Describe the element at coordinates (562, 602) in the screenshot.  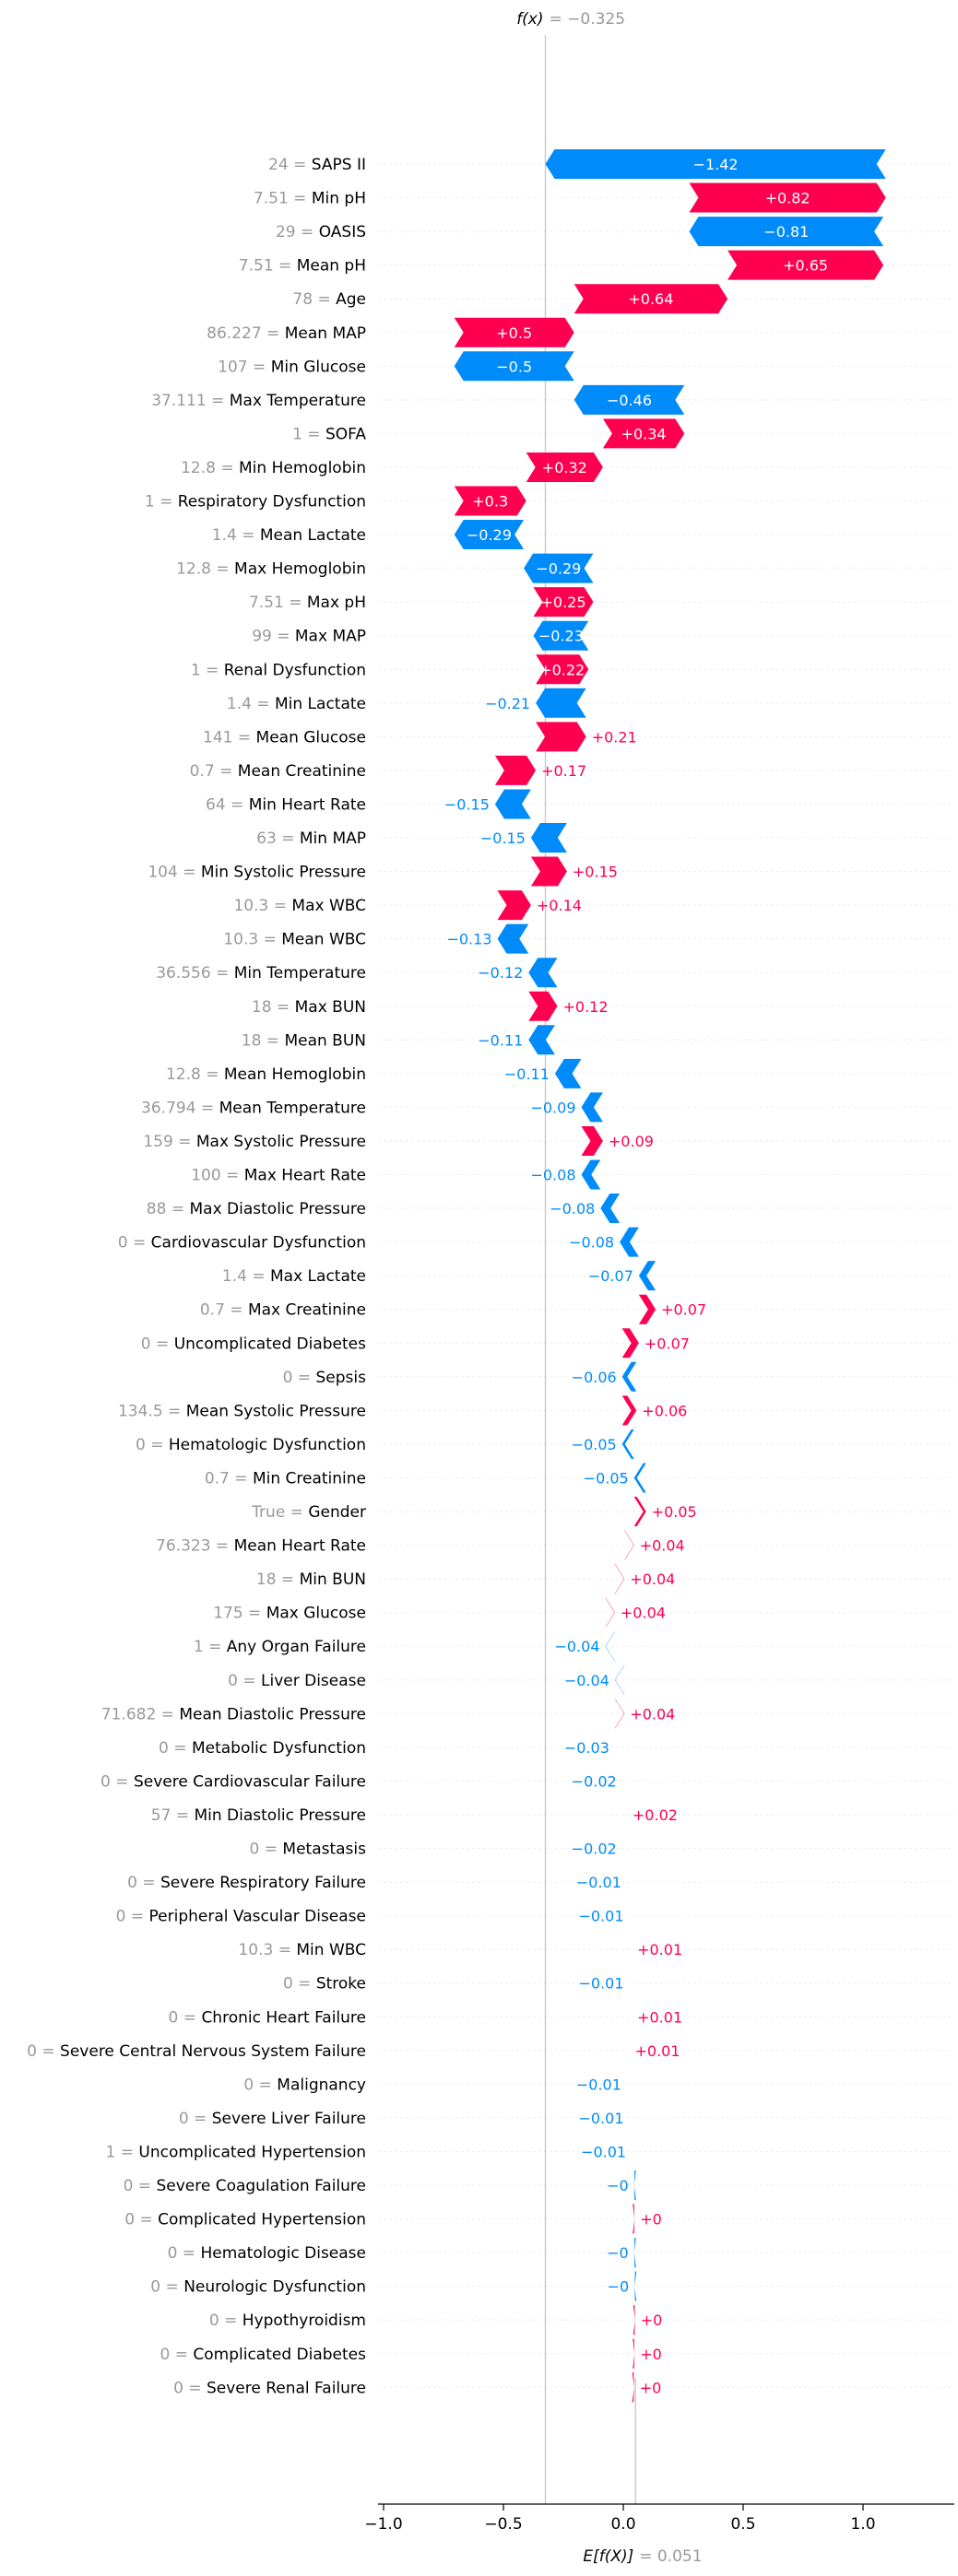
I see `shap-value-label: +0.25` at that location.